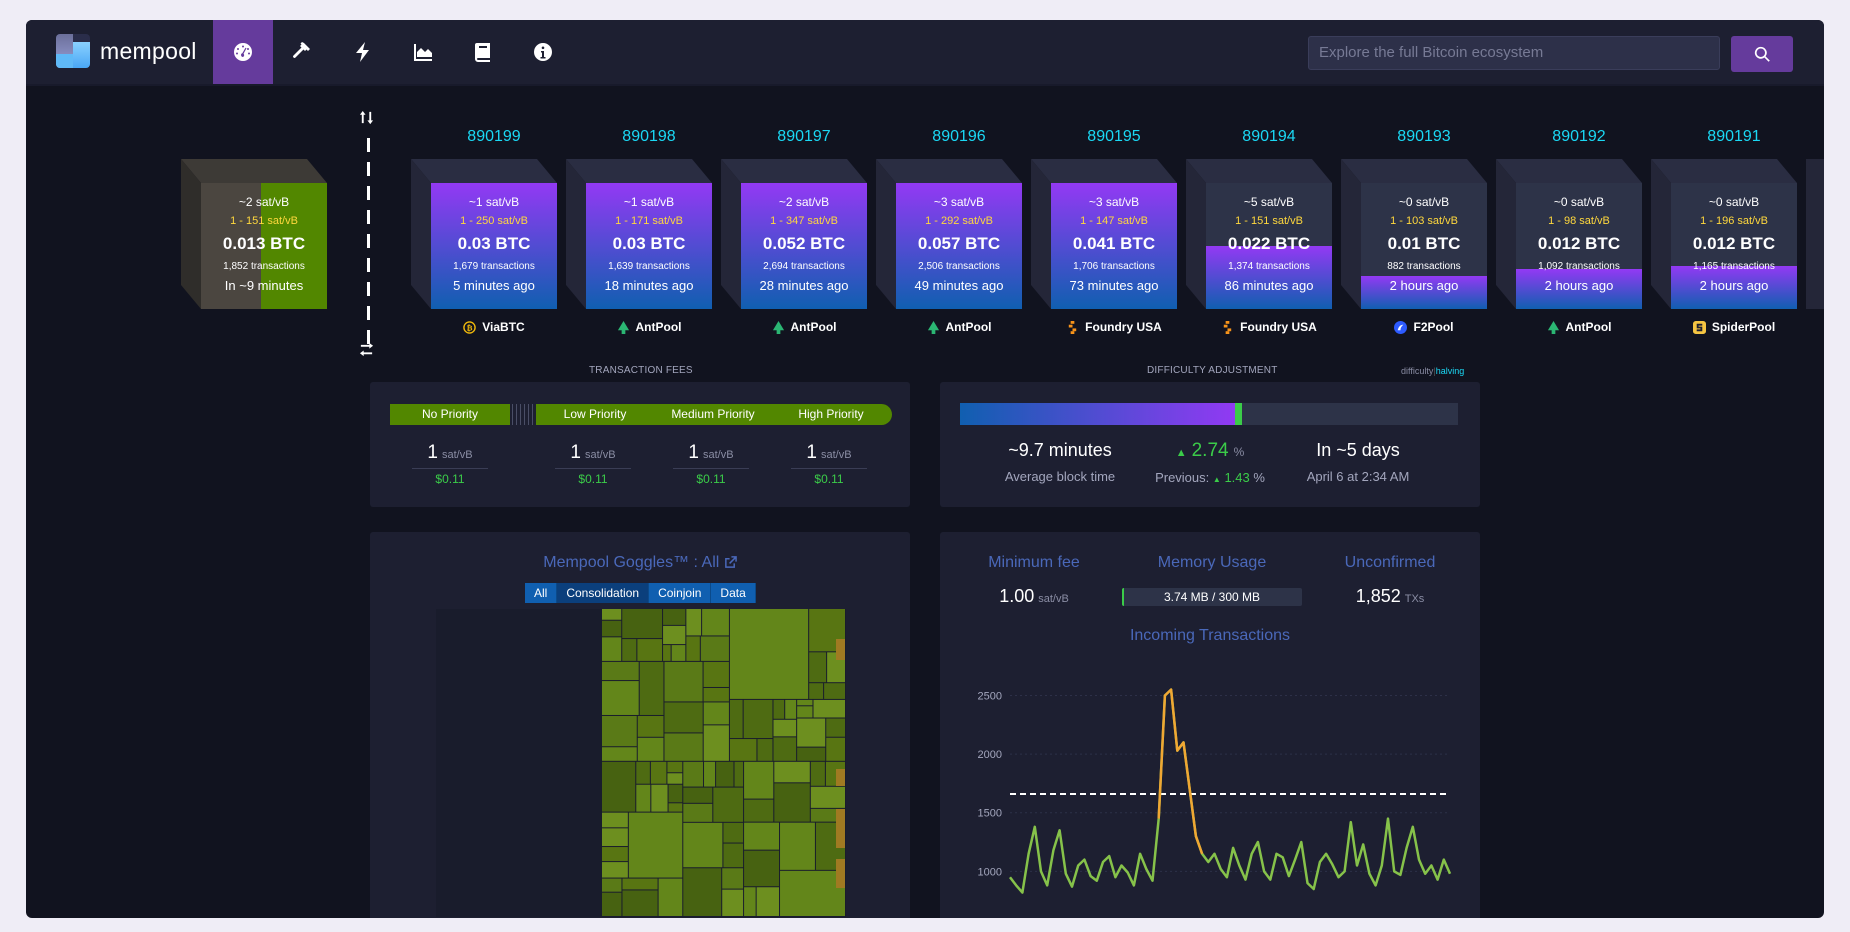  Describe the element at coordinates (1212, 597) in the screenshot. I see `memory-usage-value: 3.74 MB / 300 MB` at that location.